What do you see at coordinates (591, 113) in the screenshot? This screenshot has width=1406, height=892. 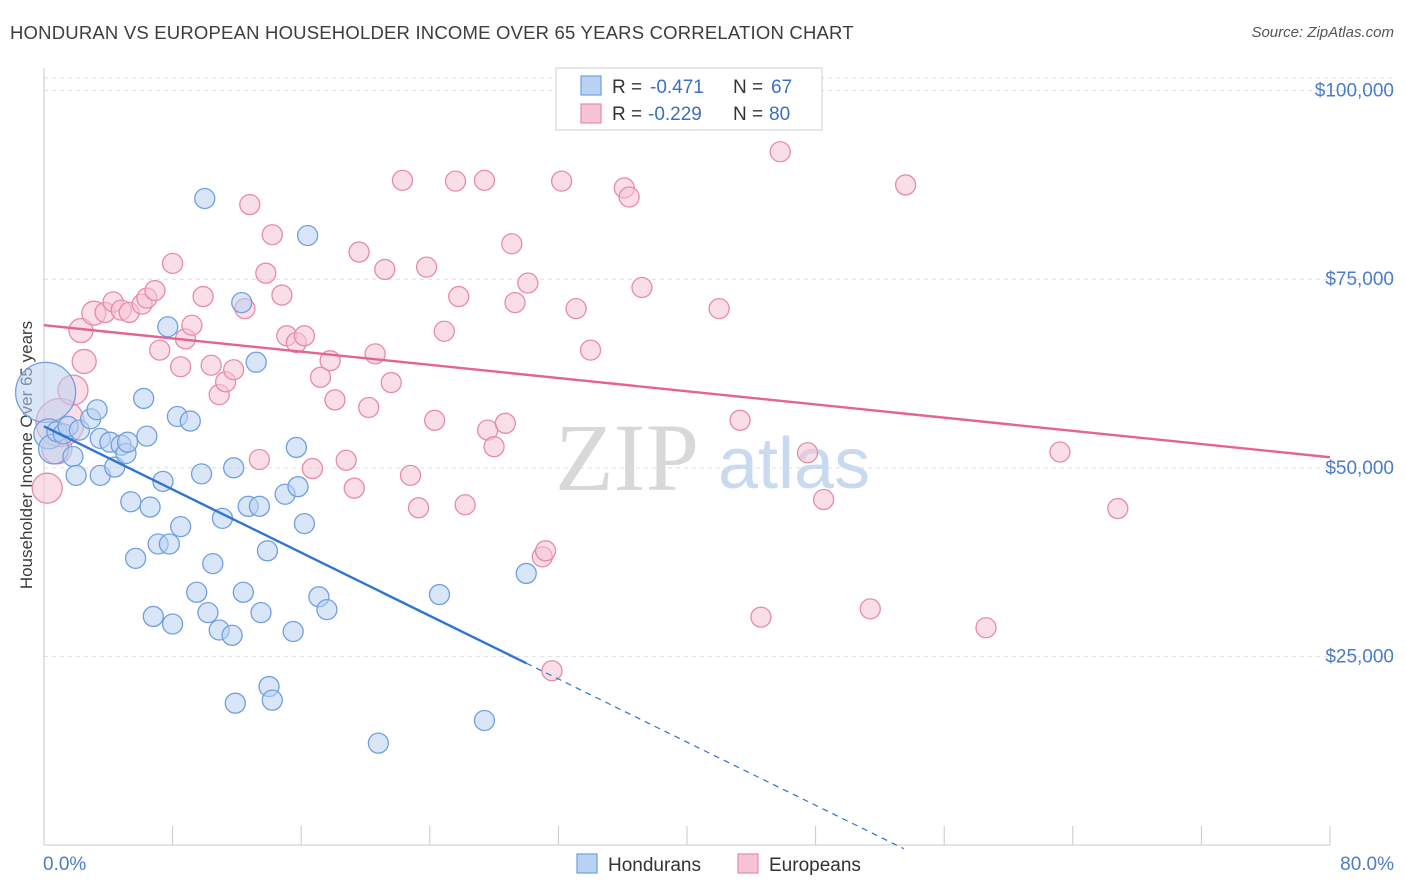 I see `legend-swatch-europeans` at bounding box center [591, 113].